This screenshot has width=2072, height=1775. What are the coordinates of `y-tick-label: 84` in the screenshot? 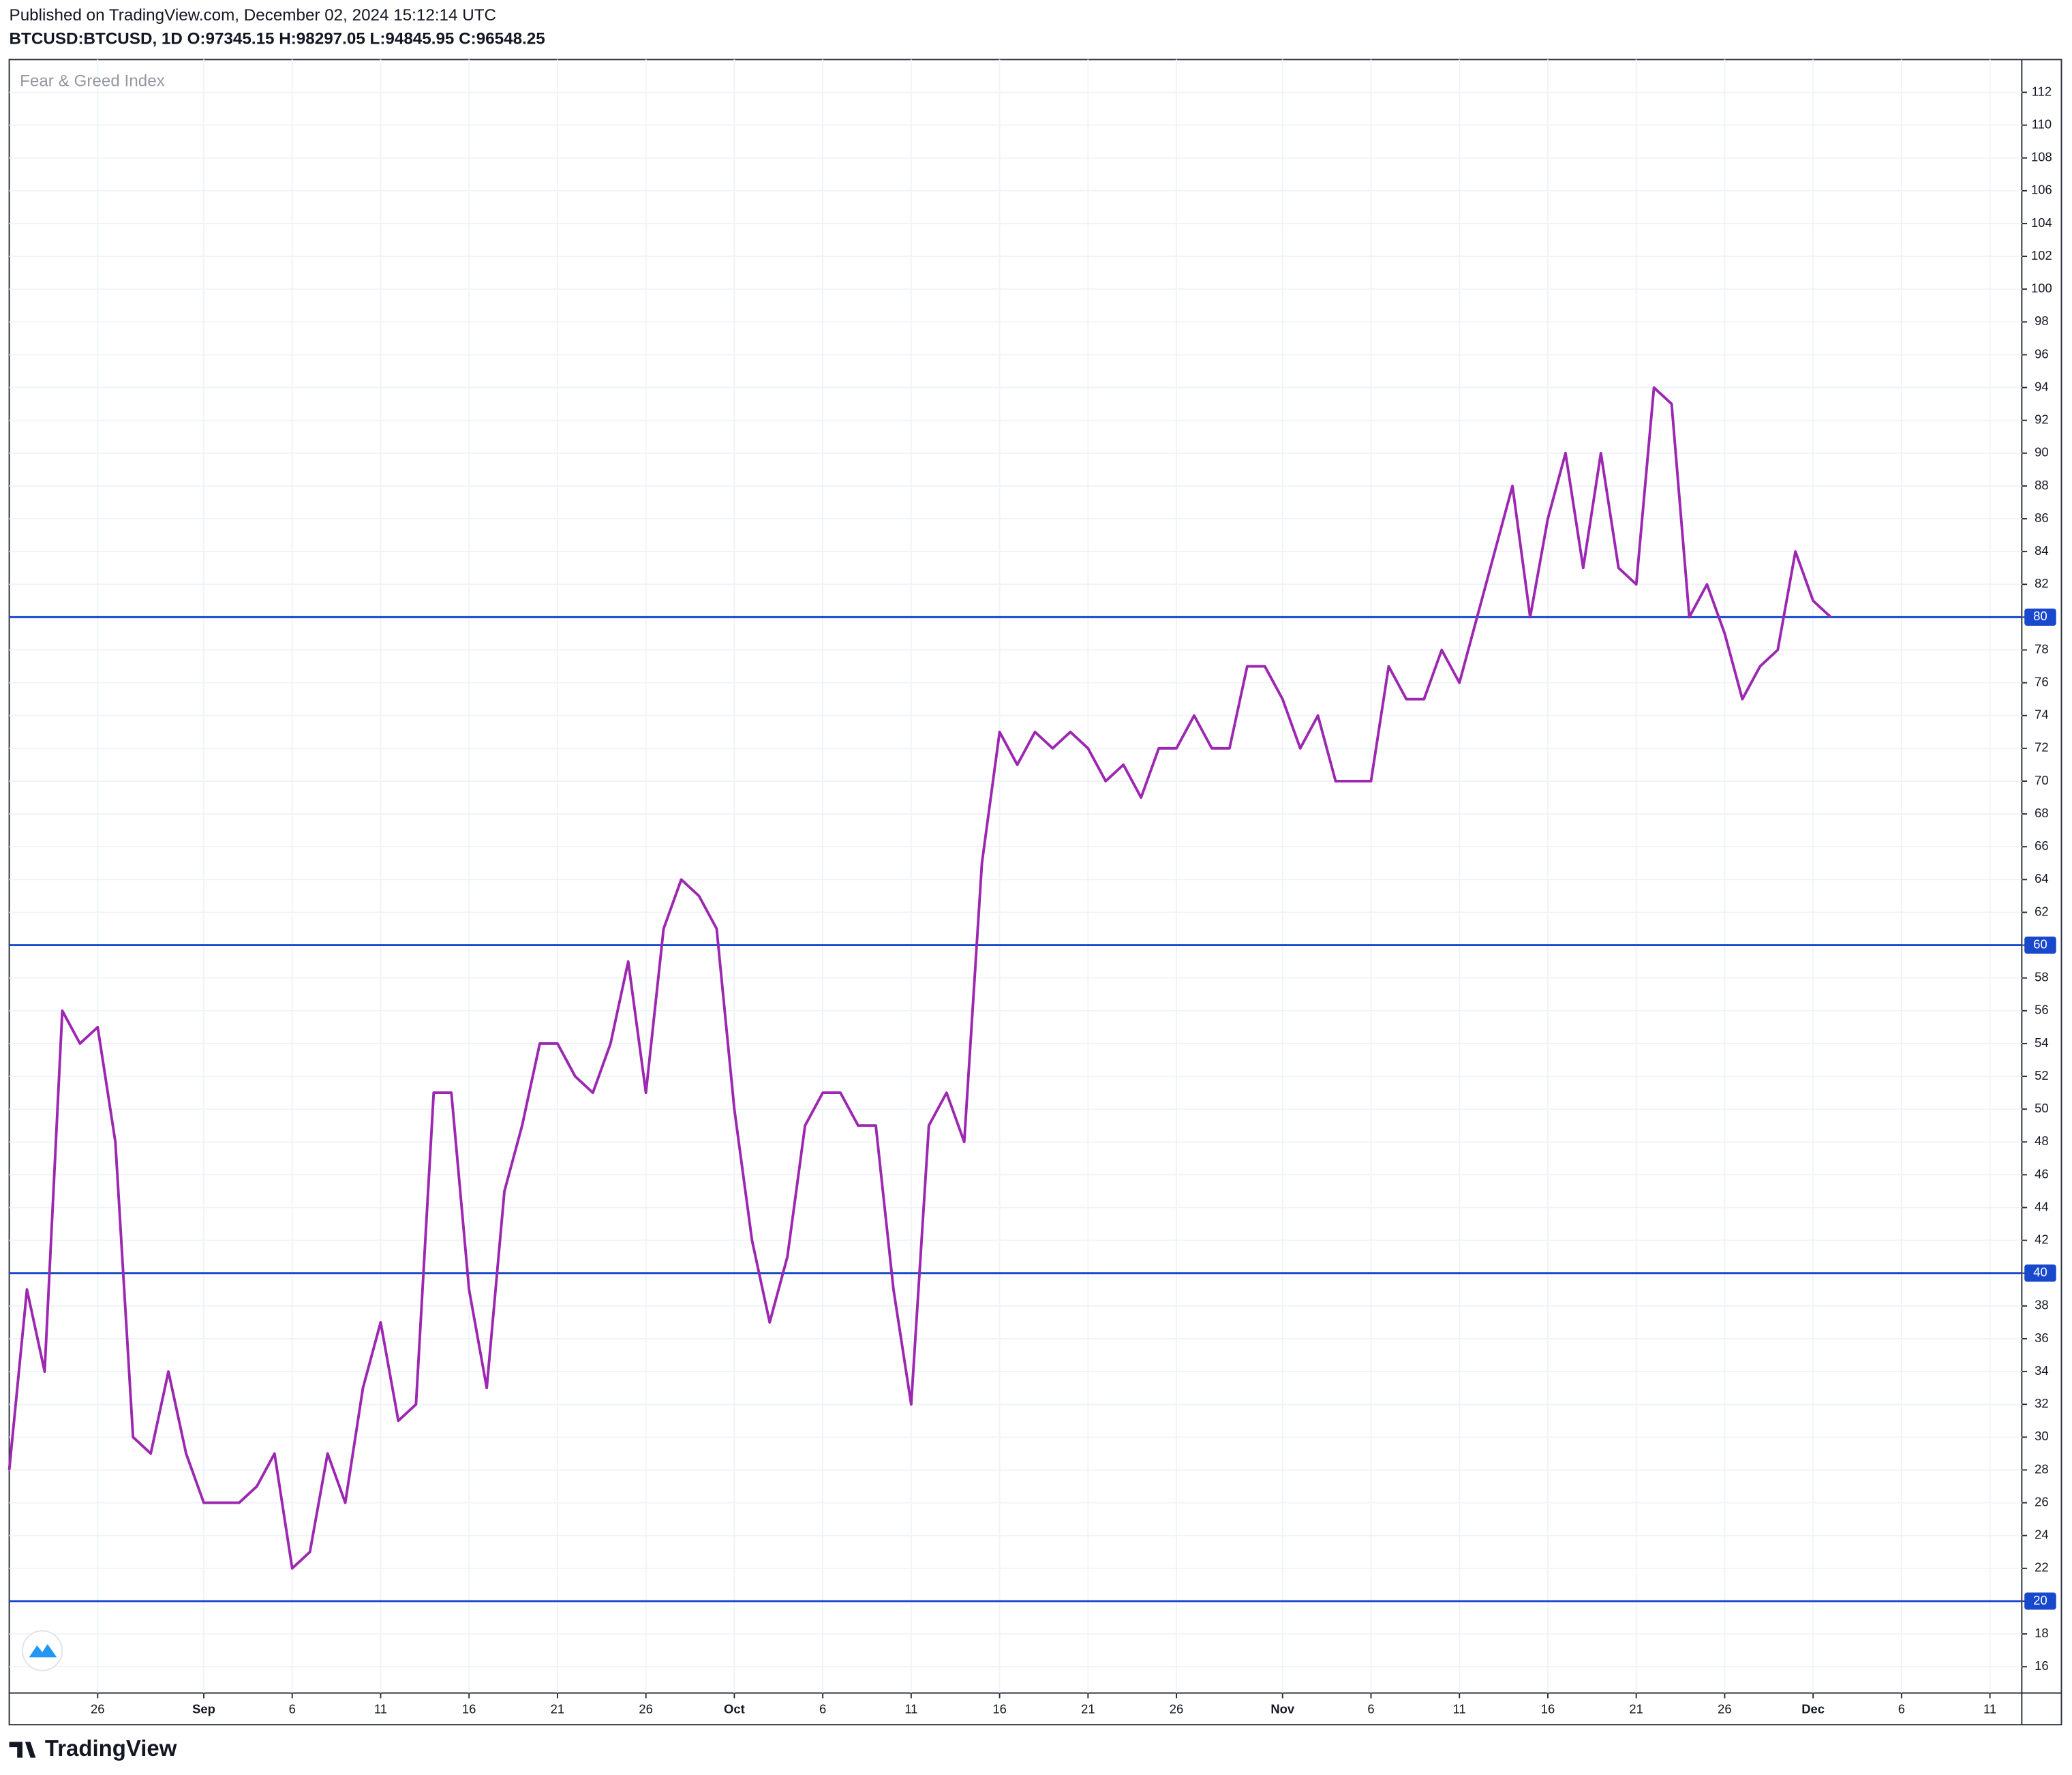 It's located at (2041, 550).